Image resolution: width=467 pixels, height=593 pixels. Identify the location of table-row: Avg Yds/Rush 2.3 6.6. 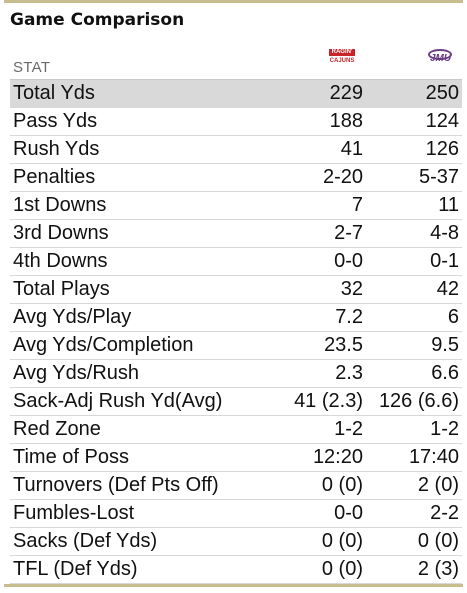
(236, 373).